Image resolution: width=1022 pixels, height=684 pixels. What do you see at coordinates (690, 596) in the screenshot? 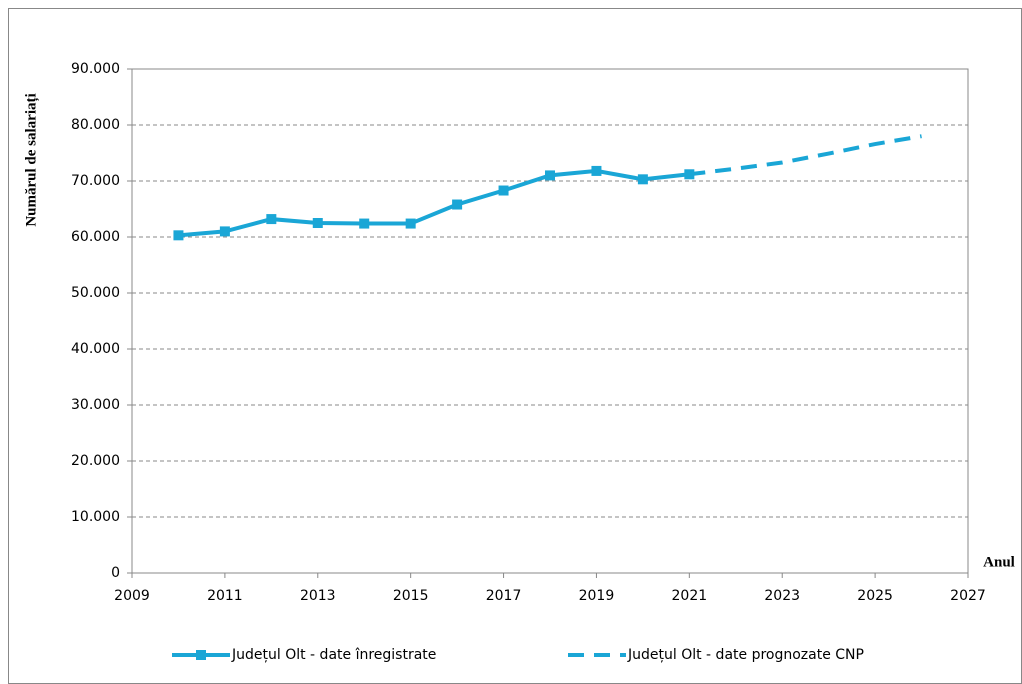
I see `x-tick-label: 2021` at bounding box center [690, 596].